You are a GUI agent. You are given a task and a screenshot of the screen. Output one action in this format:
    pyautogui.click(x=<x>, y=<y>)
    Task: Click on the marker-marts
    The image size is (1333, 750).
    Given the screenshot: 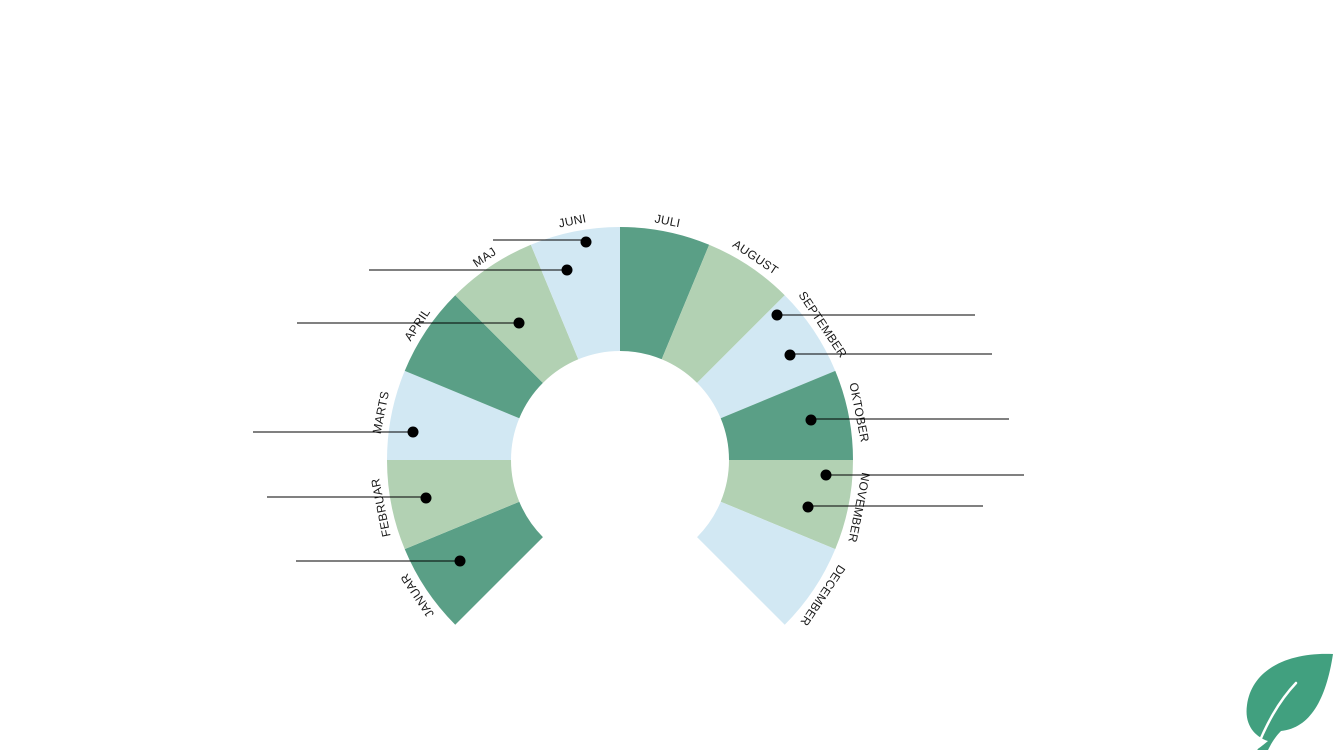 What is the action you would take?
    pyautogui.click(x=336, y=432)
    